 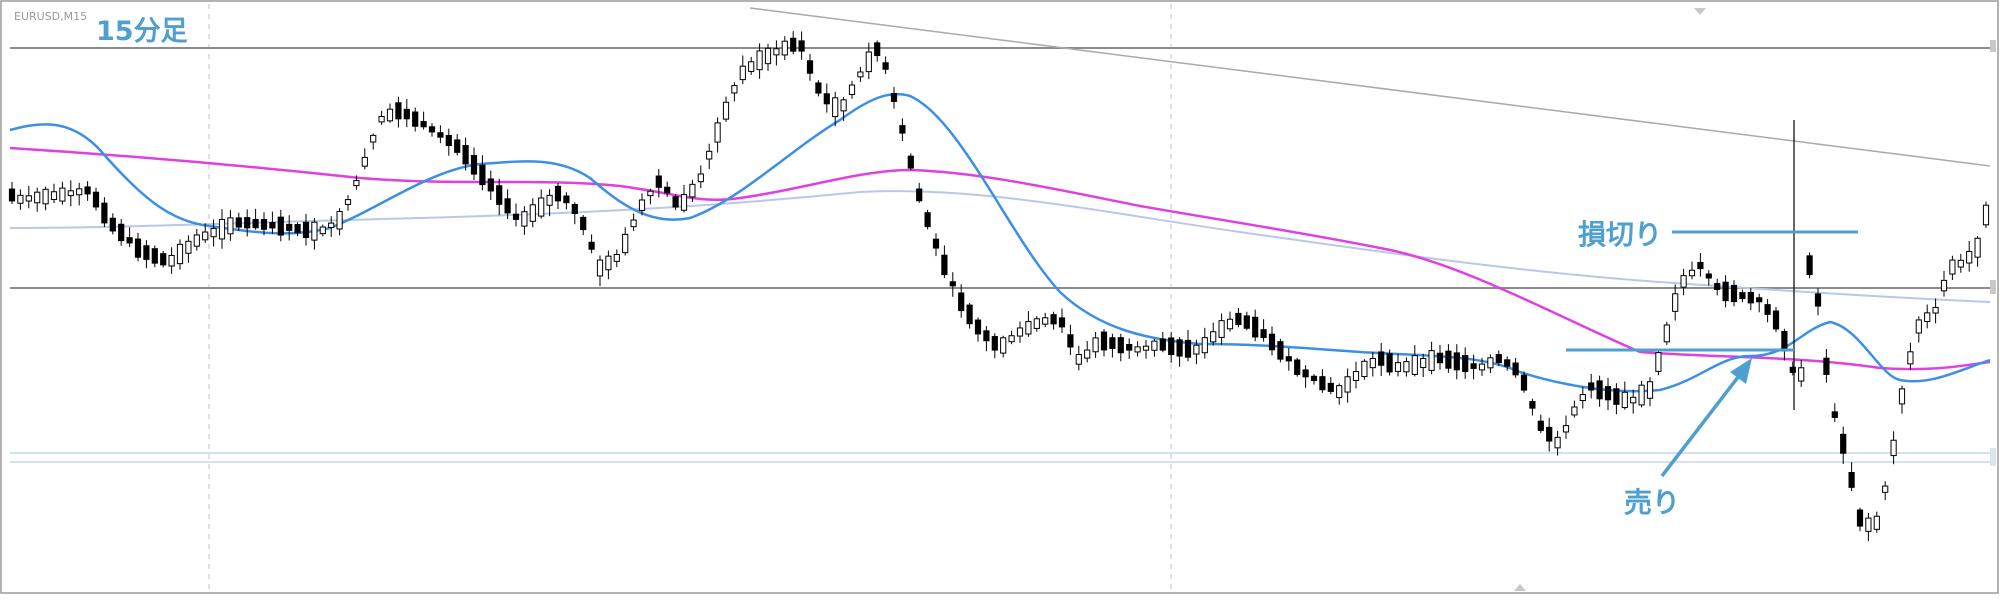 What do you see at coordinates (1652, 502) in the screenshot?
I see `sell-label: 売り` at bounding box center [1652, 502].